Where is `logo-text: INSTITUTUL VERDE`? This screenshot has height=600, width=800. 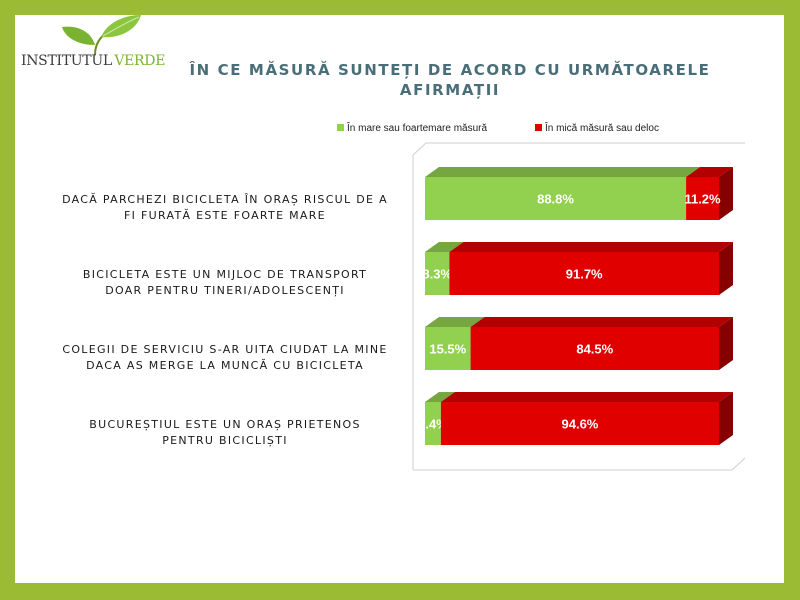
logo-text: INSTITUTUL VERDE is located at coordinates (93, 61).